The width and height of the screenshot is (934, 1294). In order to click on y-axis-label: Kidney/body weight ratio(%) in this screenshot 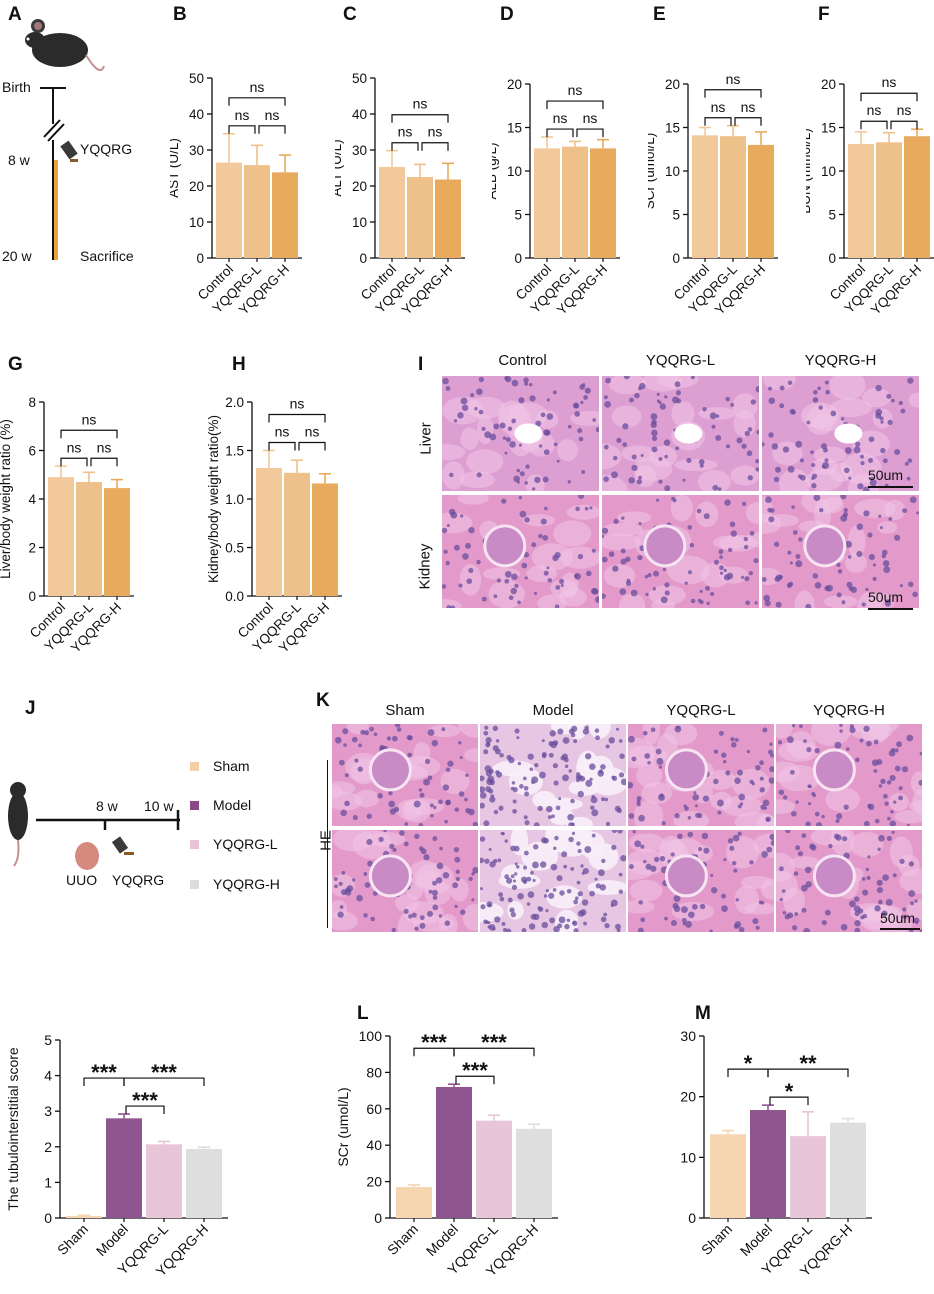, I will do `click(214, 499)`.